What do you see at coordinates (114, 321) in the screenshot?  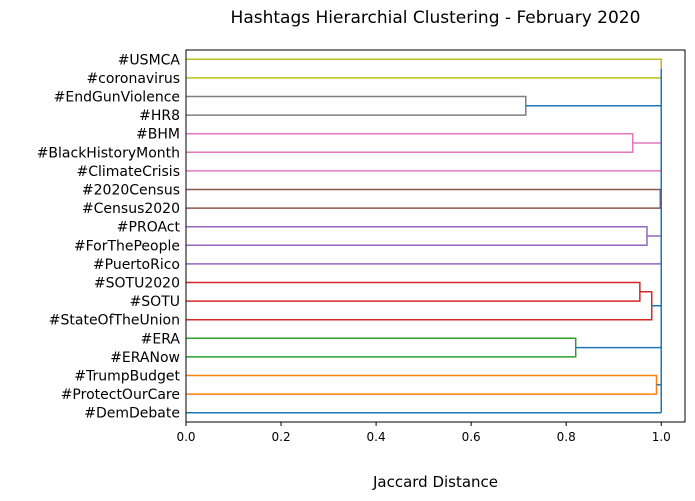 I see `leaf-label: #StateOfTheUnion` at bounding box center [114, 321].